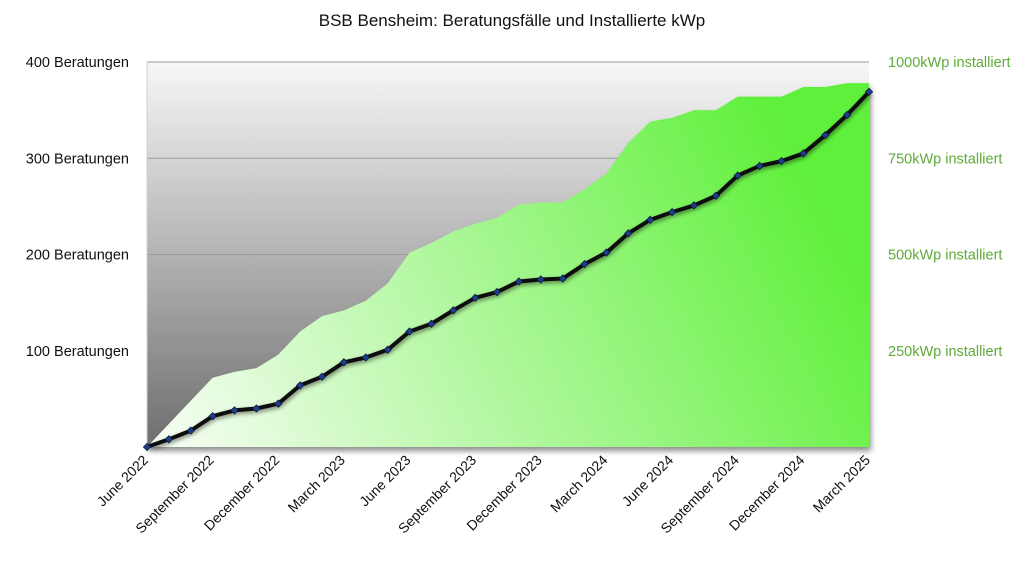 This screenshot has width=1024, height=567. I want to click on x-tick-label: March 2025, so click(842, 484).